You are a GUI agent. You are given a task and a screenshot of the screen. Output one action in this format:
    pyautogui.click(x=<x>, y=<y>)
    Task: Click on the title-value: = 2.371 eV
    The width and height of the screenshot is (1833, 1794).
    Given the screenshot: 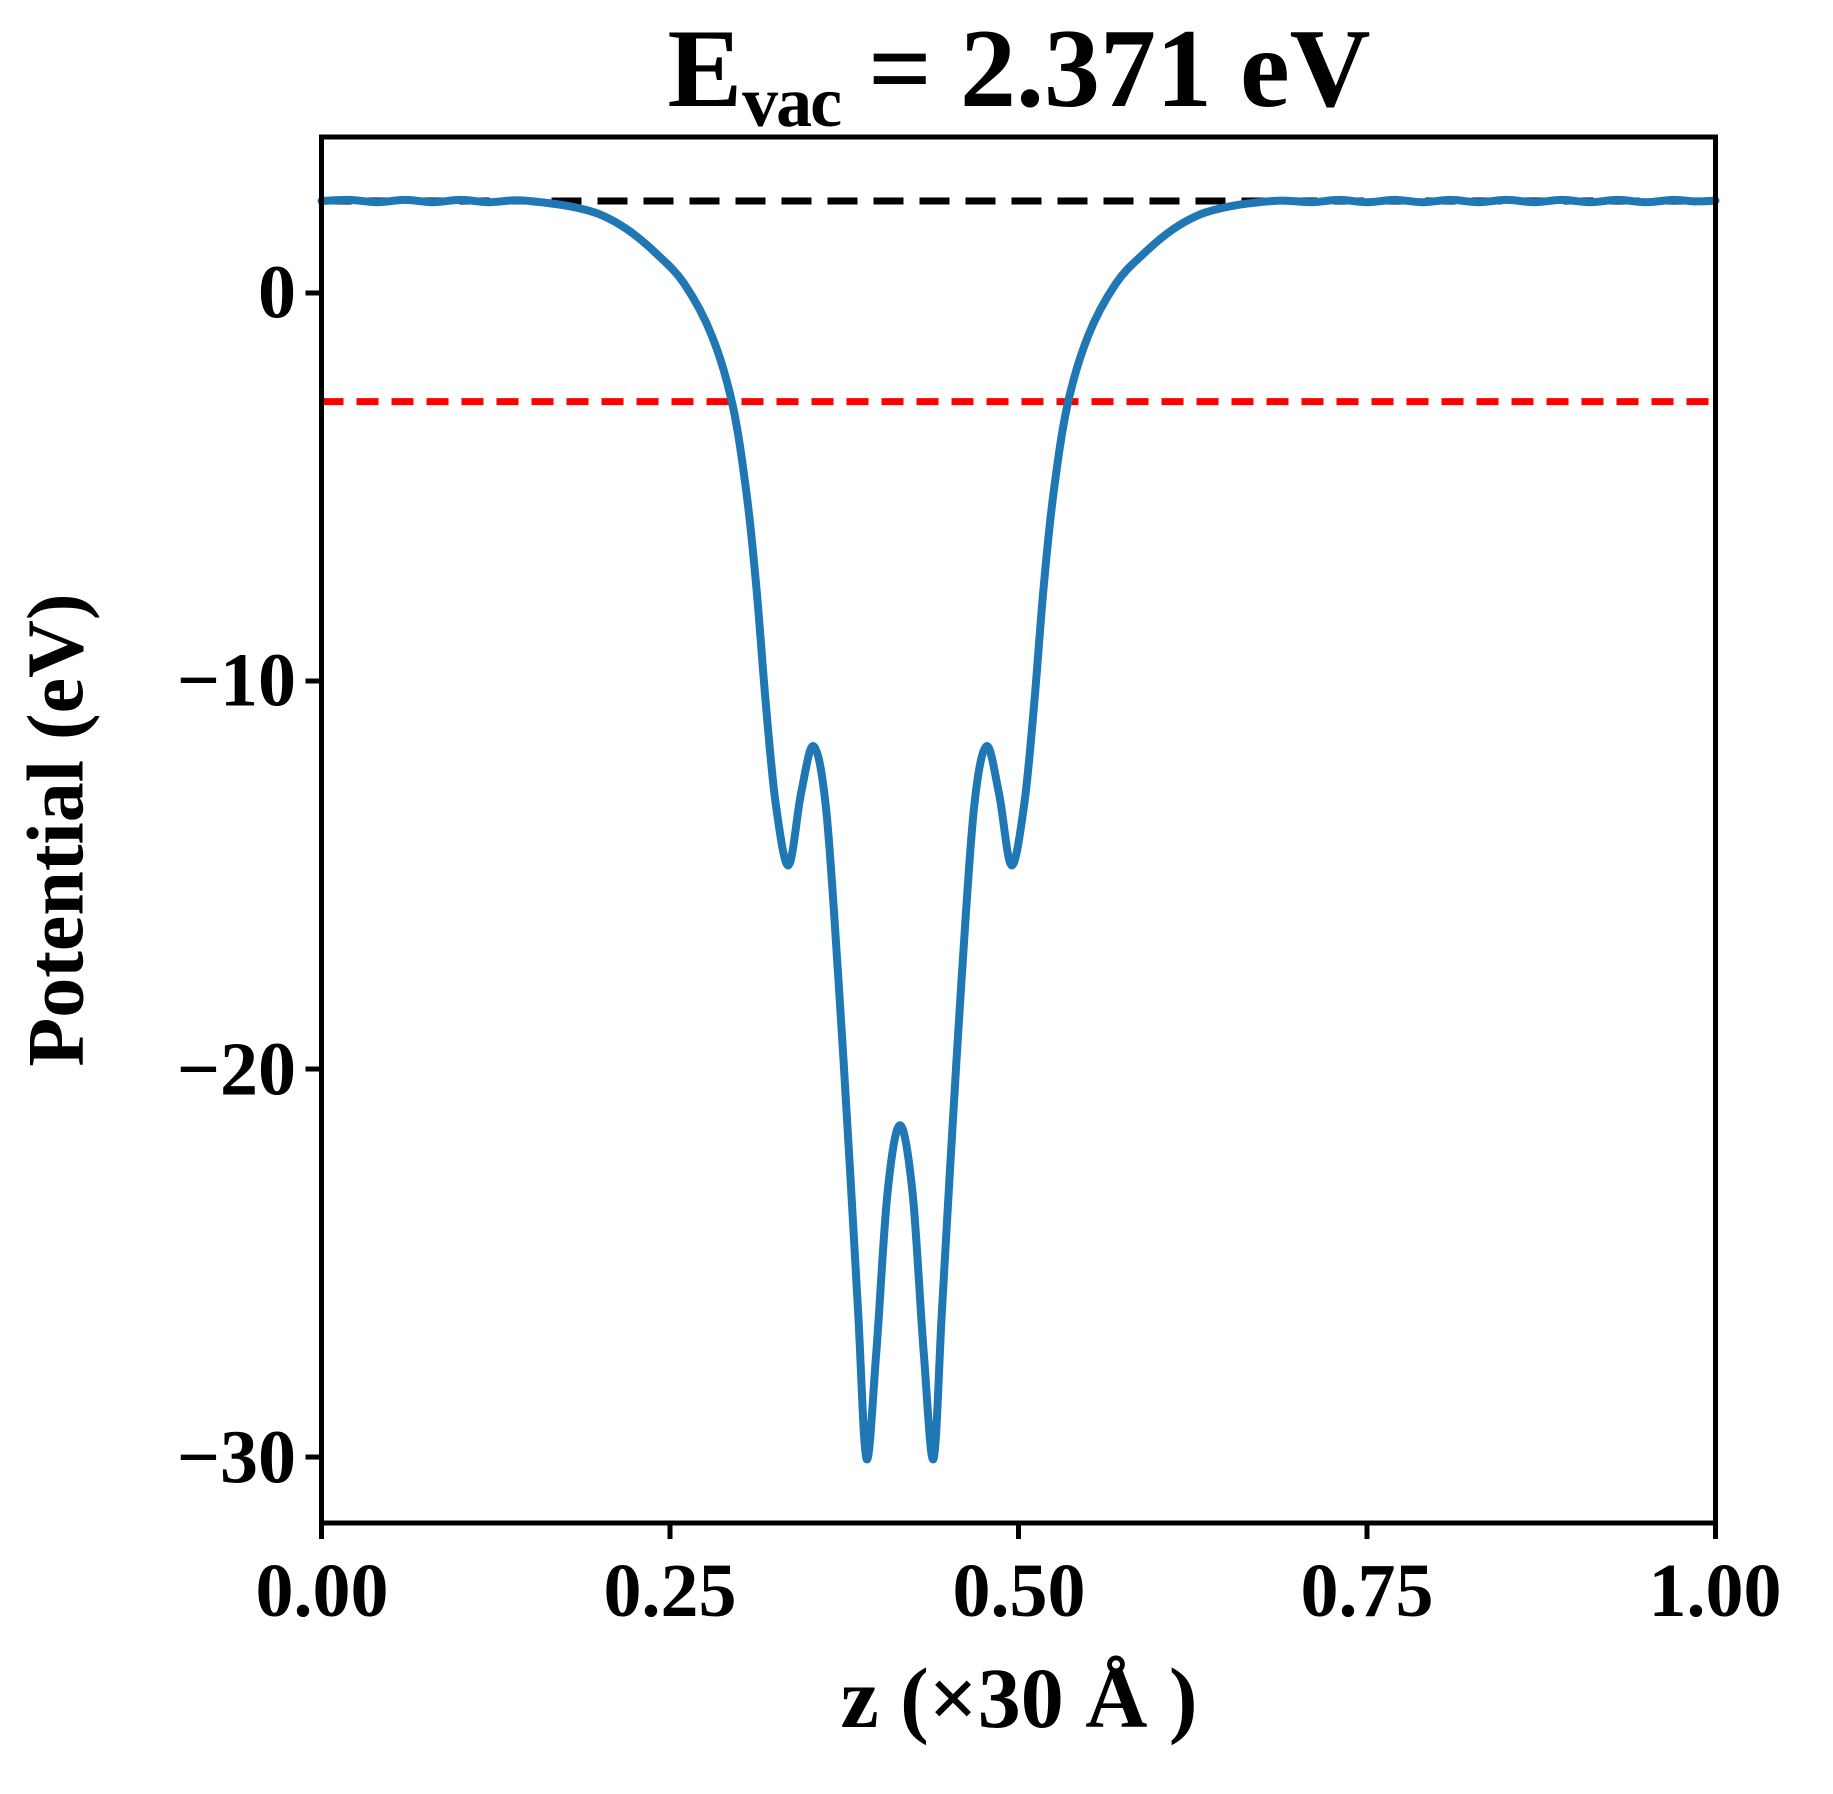 What is the action you would take?
    pyautogui.click(x=1105, y=69)
    